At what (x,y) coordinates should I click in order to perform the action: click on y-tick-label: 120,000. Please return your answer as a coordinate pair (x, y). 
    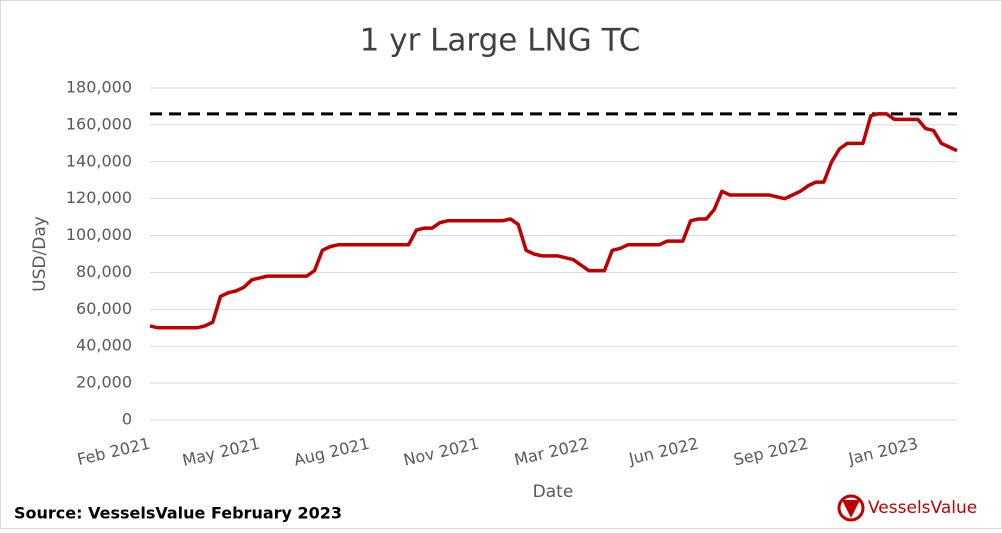
    Looking at the image, I should click on (99, 197).